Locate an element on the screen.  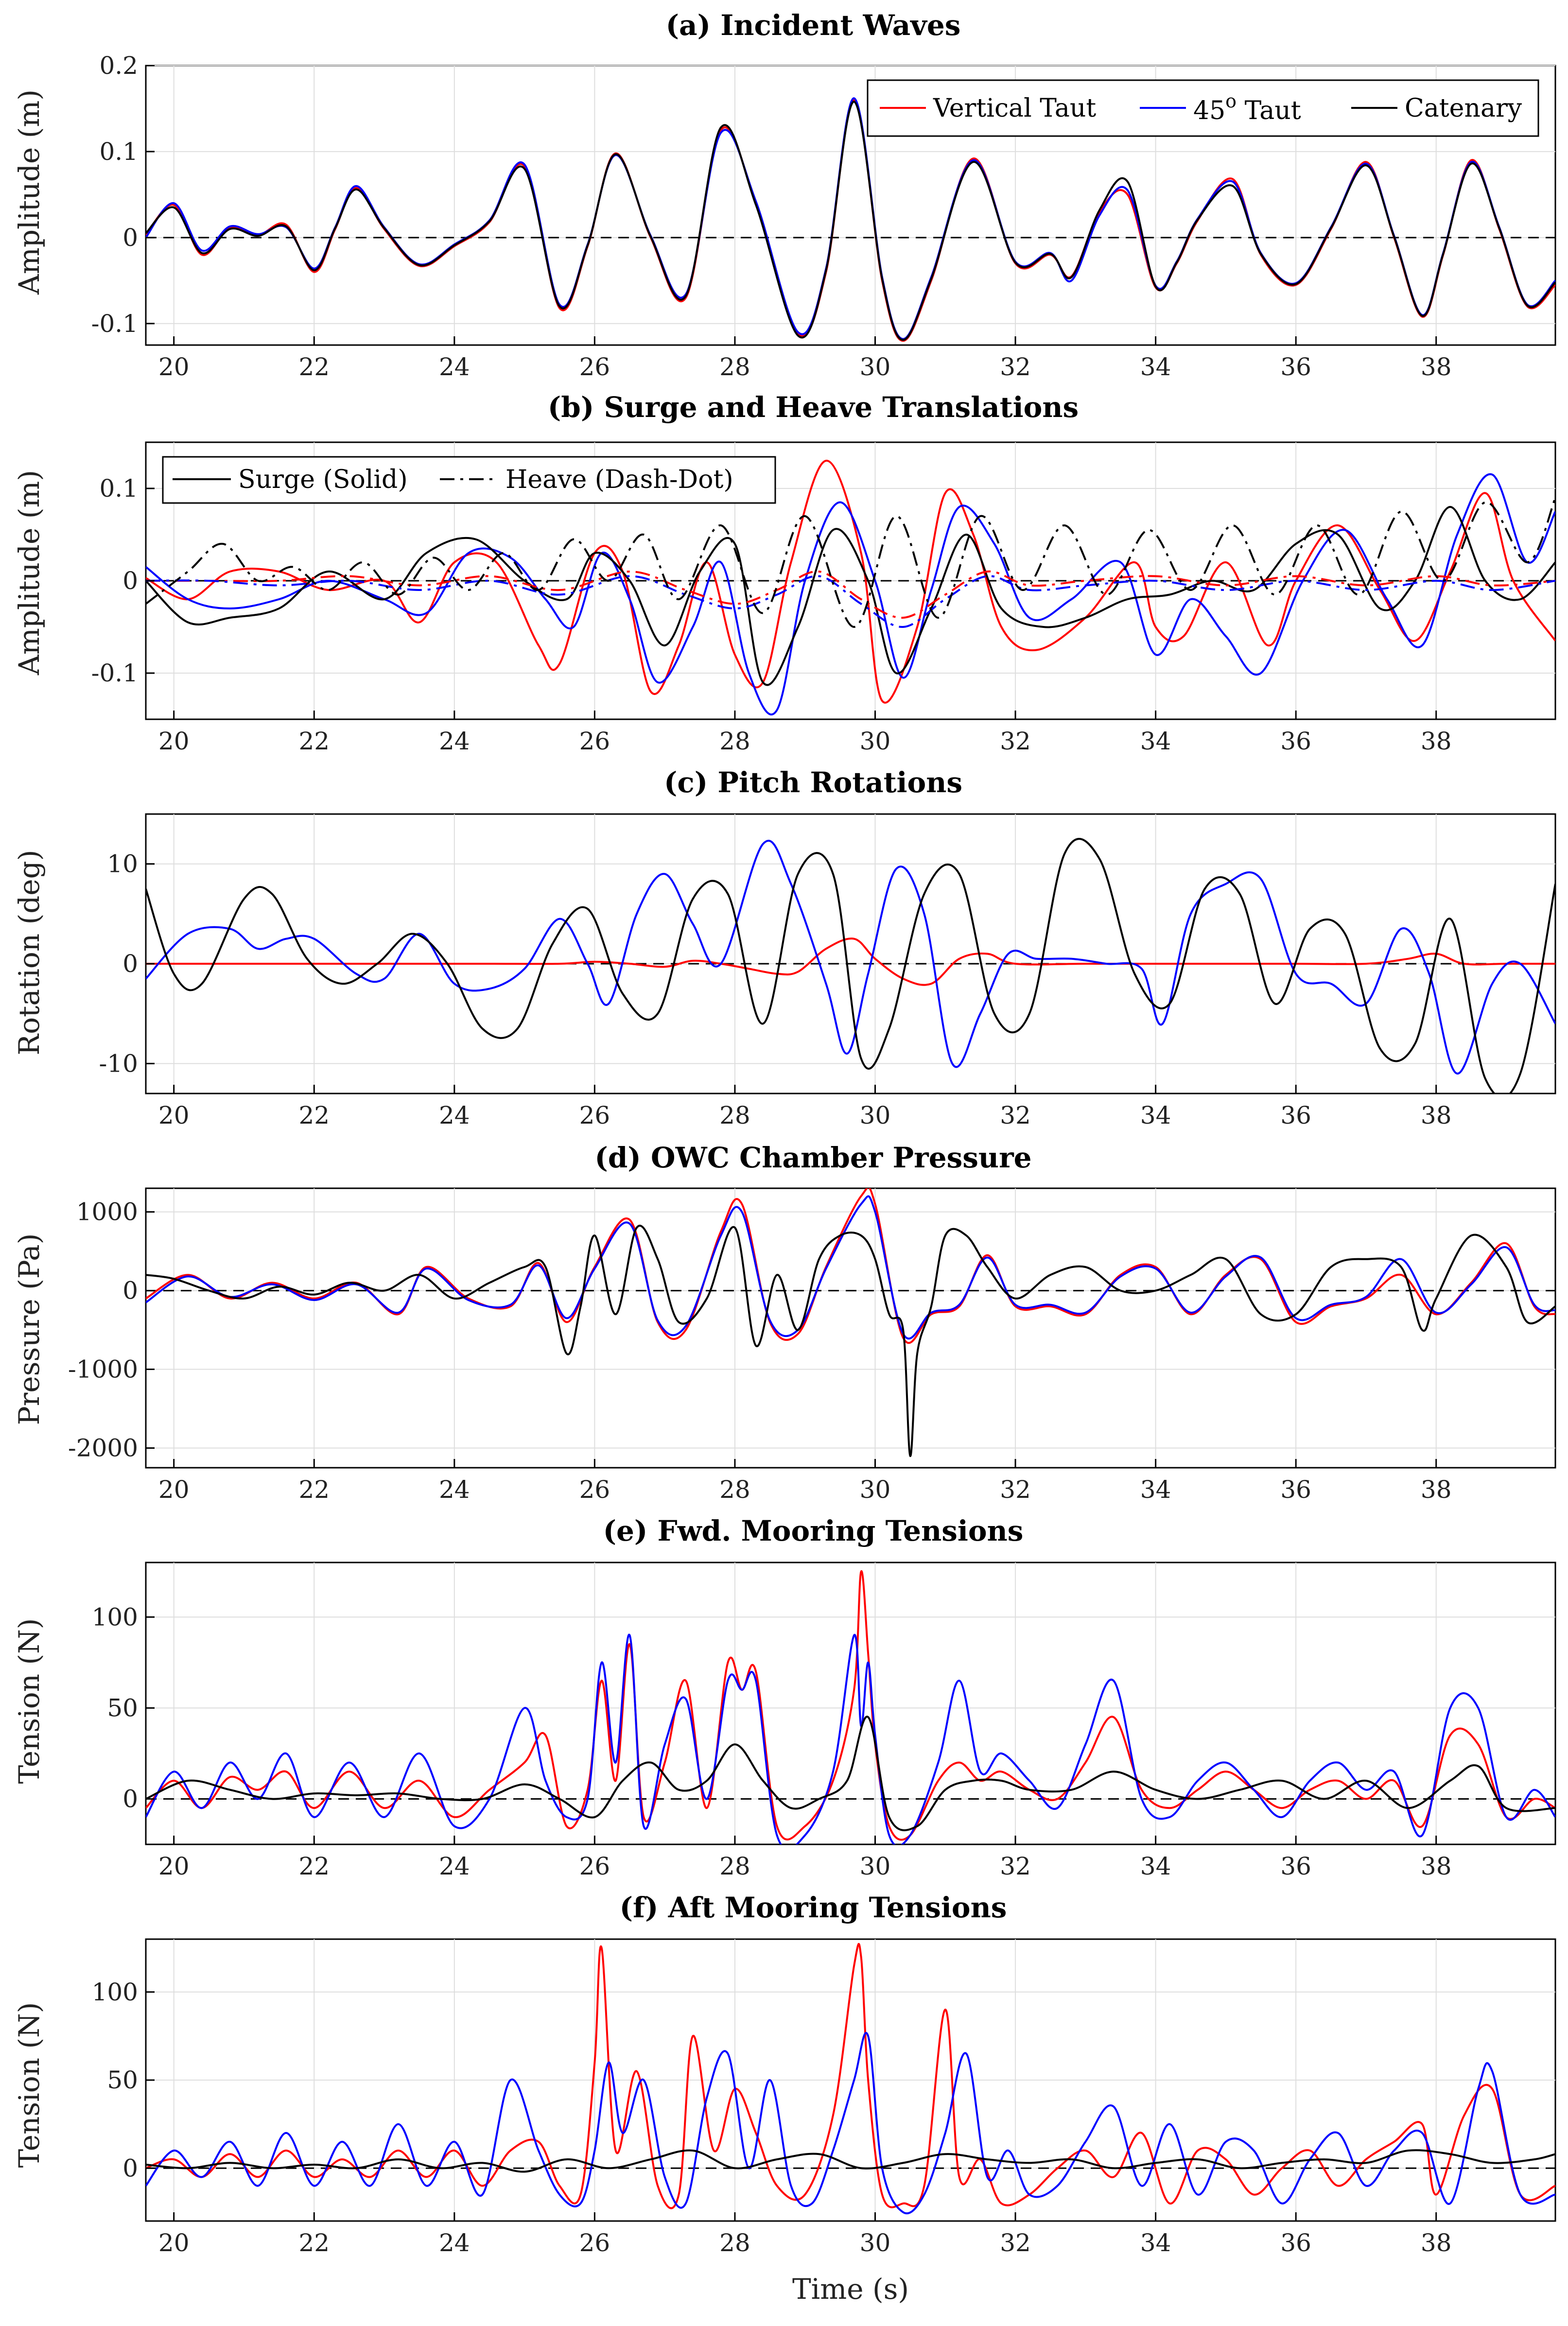
panel-a-title: (a) Incident Waves is located at coordinates (813, 25).